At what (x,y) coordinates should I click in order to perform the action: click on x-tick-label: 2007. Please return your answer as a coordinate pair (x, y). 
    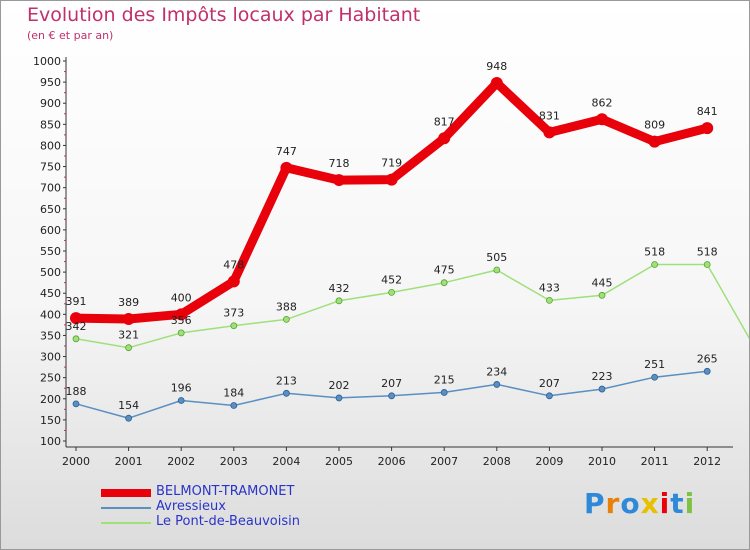
    Looking at the image, I should click on (444, 461).